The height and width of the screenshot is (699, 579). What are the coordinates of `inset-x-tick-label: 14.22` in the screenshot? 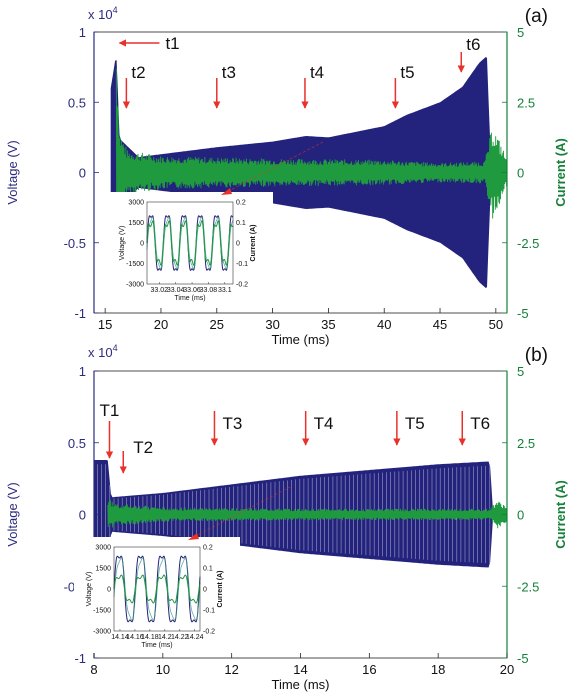 It's located at (180, 637).